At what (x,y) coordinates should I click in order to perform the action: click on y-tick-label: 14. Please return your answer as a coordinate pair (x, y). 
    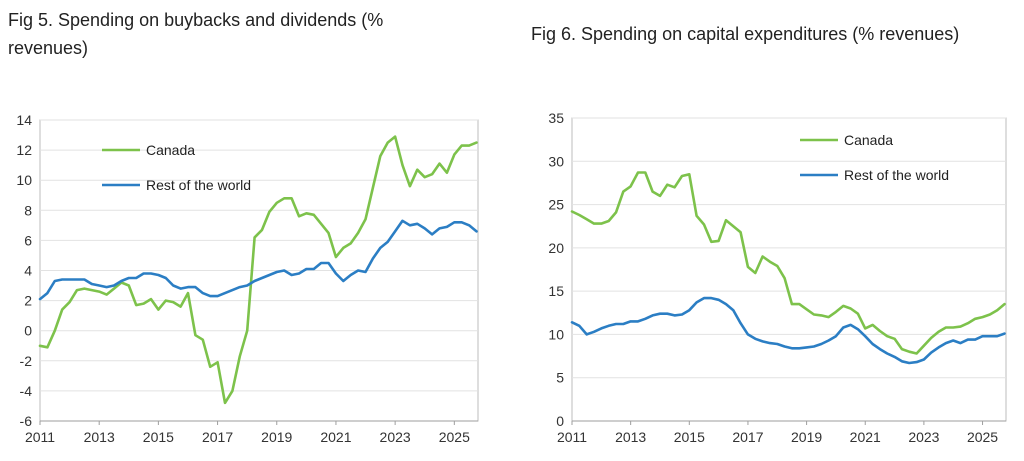
    Looking at the image, I should click on (24, 120).